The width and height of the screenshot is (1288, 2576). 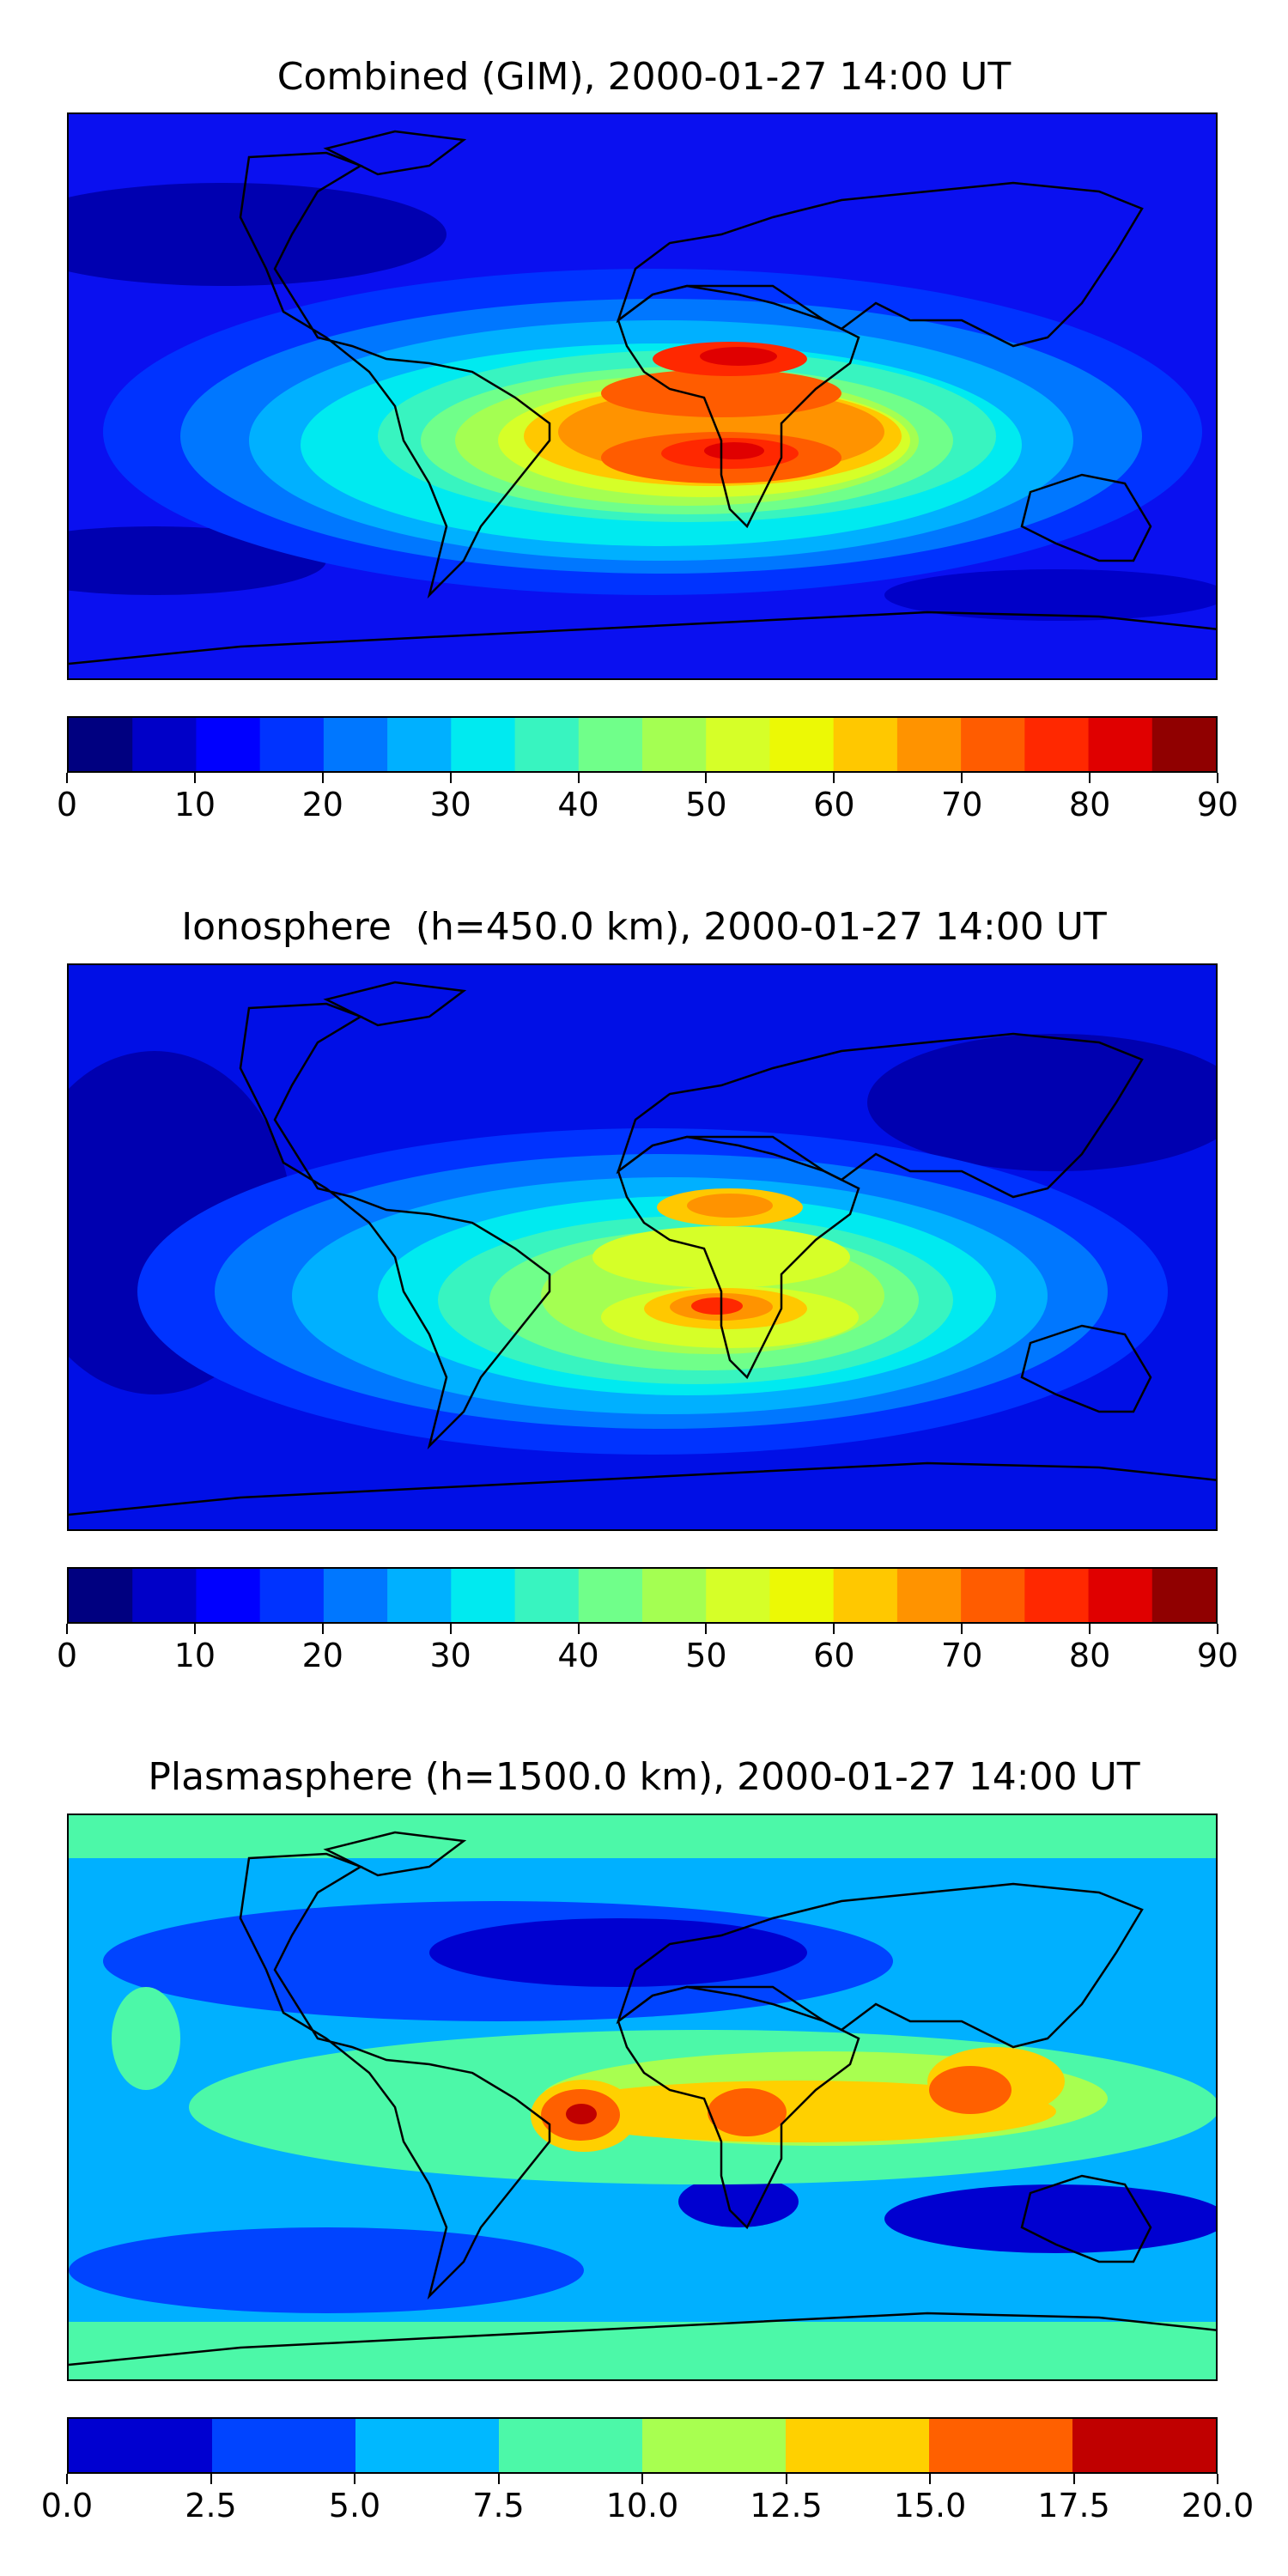 I want to click on colorbar-combined-ticks: 0 10 20 30 40 50 60 70 80 90, so click(x=647, y=799).